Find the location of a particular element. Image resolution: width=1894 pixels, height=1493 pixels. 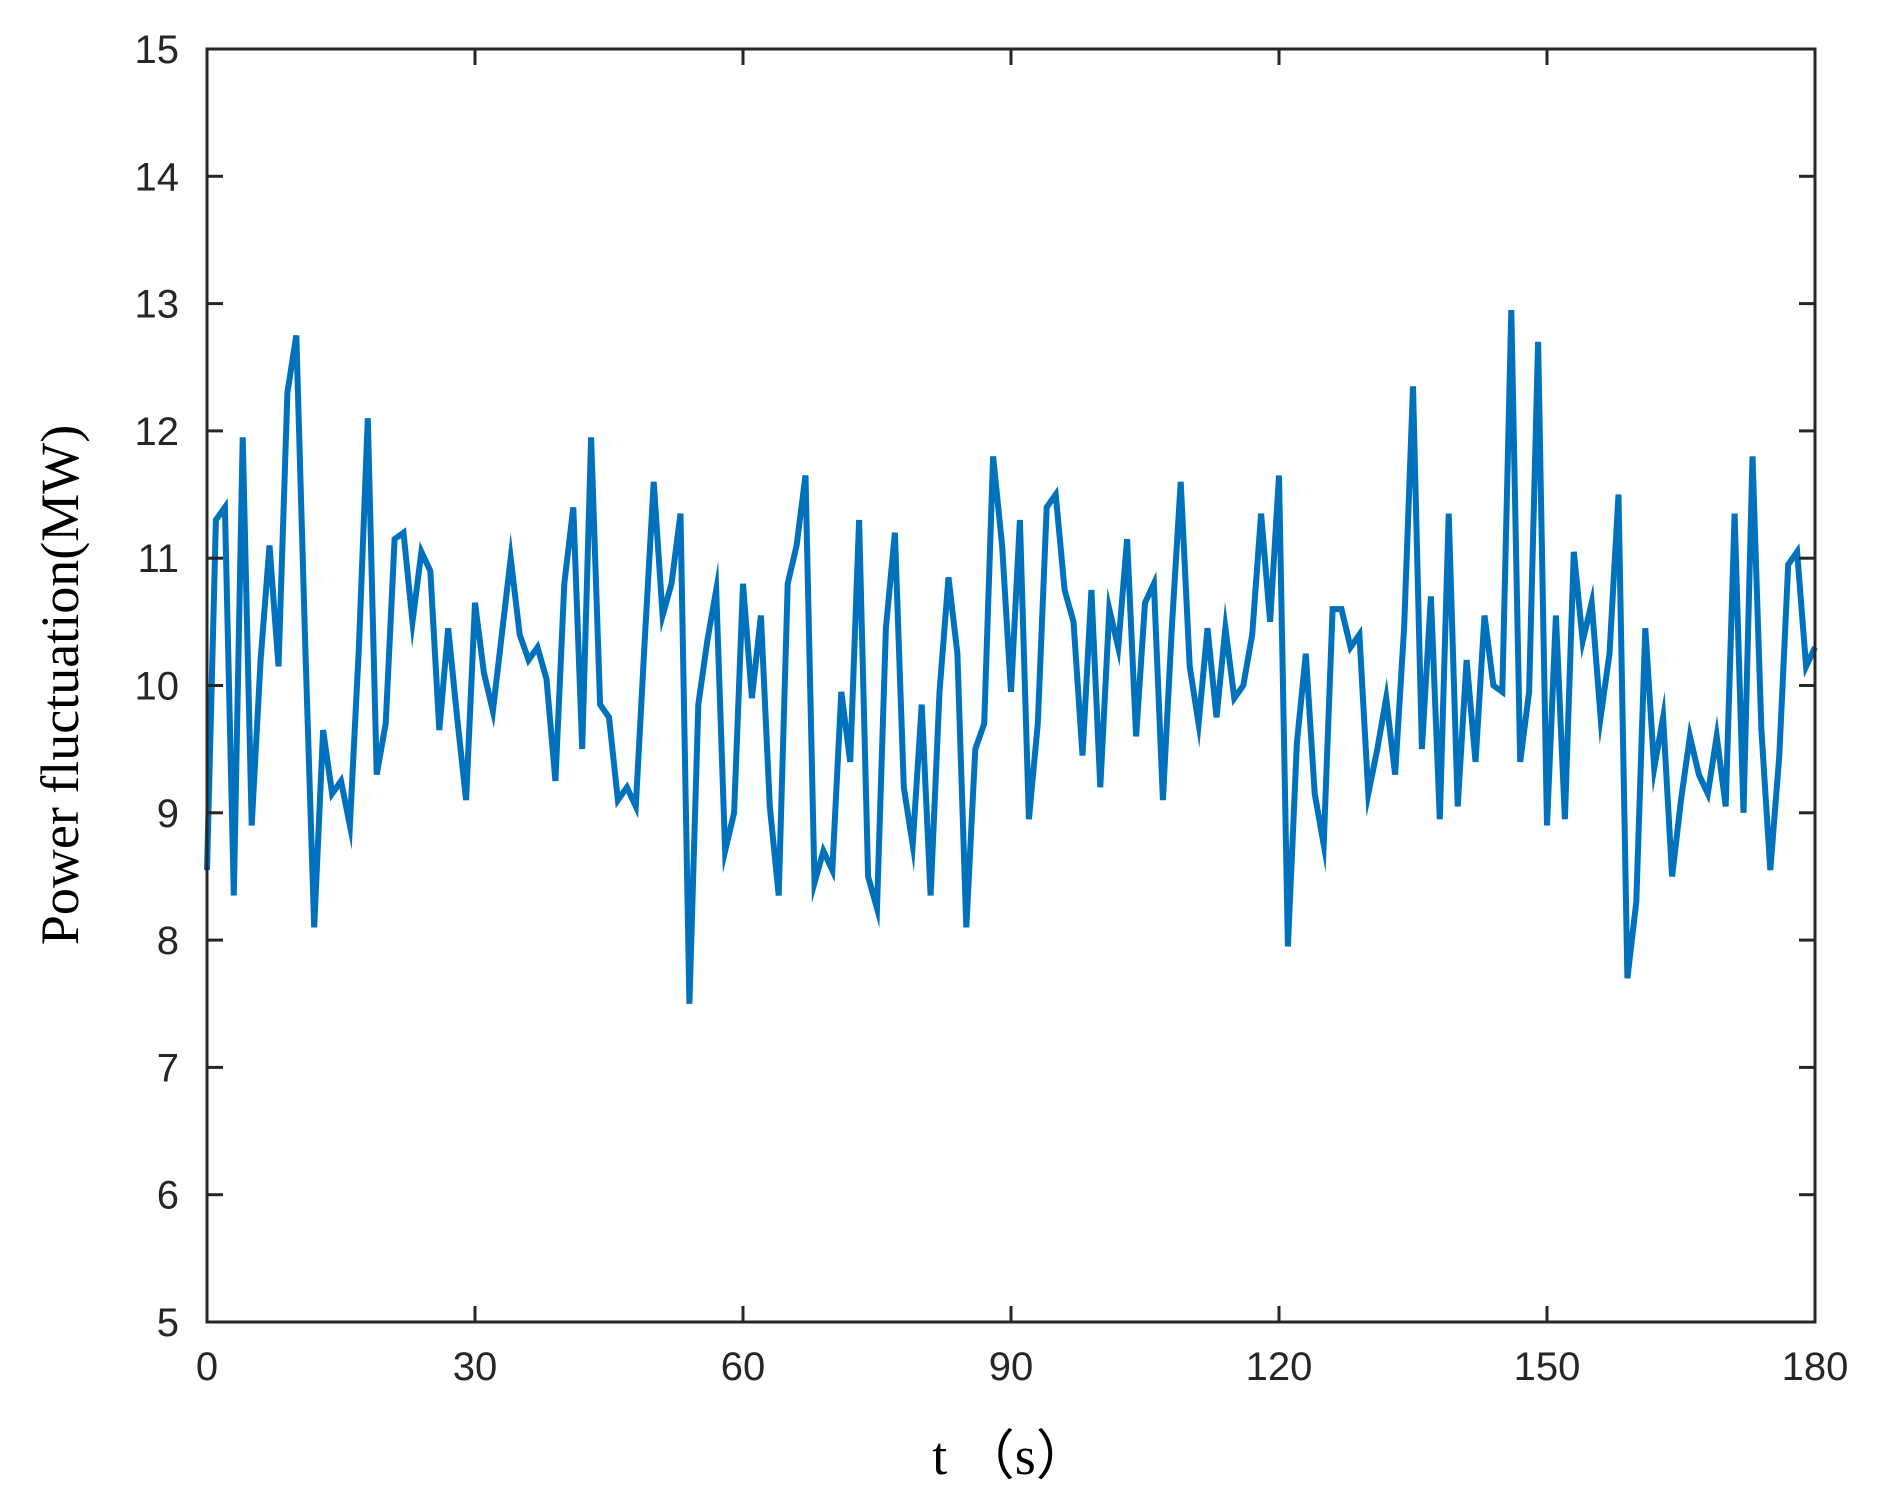

y-tick-label: 11 is located at coordinates (158, 559).